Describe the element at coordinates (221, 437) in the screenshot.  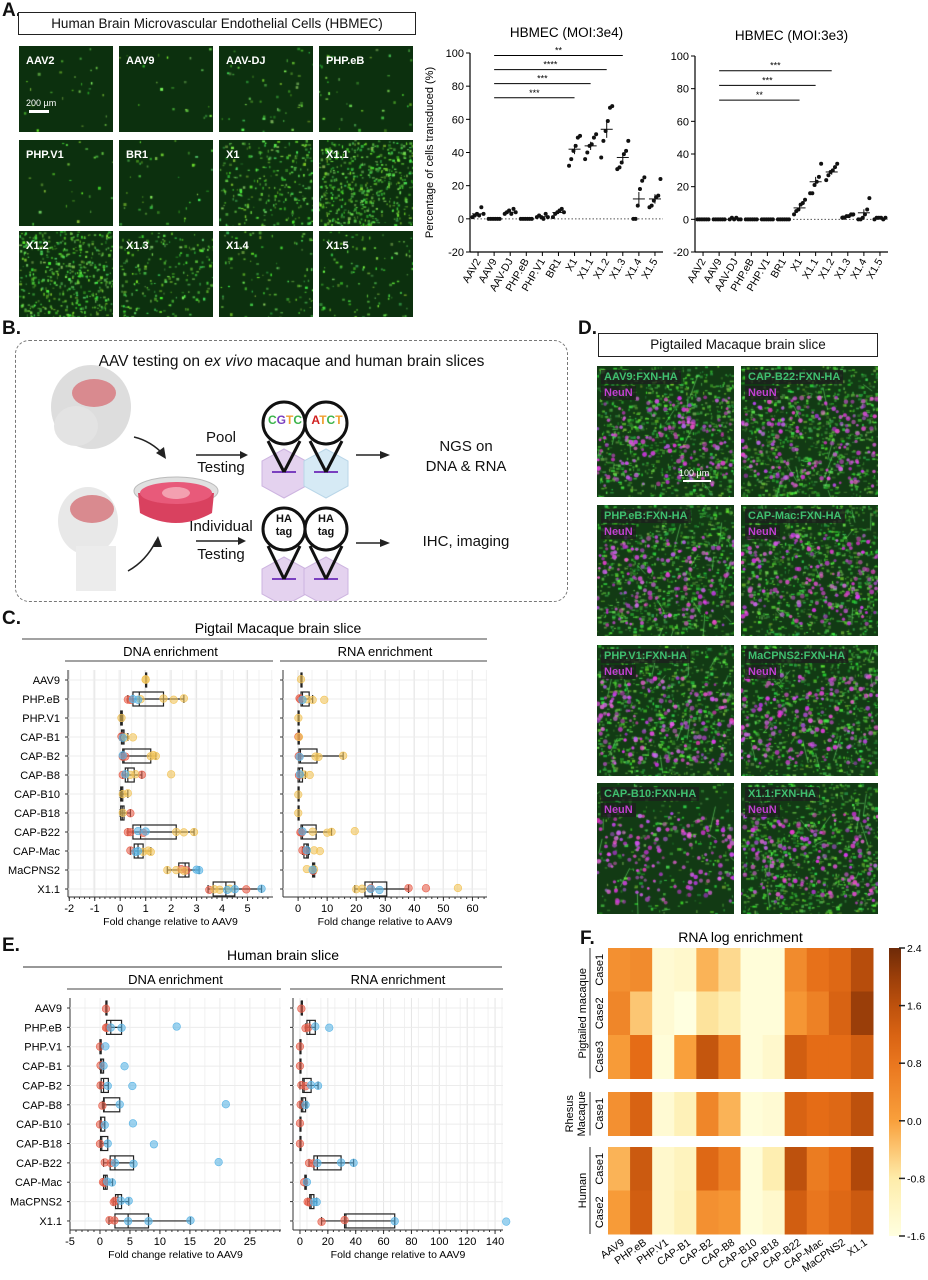
I see `pool-label: Pool` at that location.